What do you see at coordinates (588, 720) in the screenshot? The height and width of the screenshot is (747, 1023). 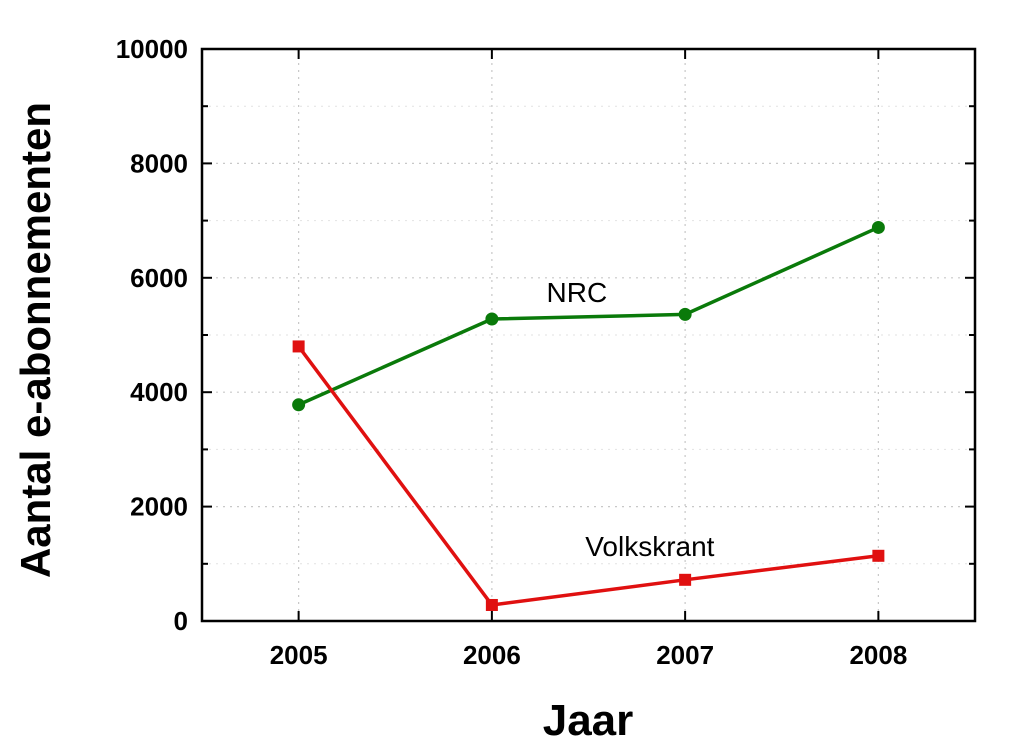 I see `x-axis-title: Jaar` at bounding box center [588, 720].